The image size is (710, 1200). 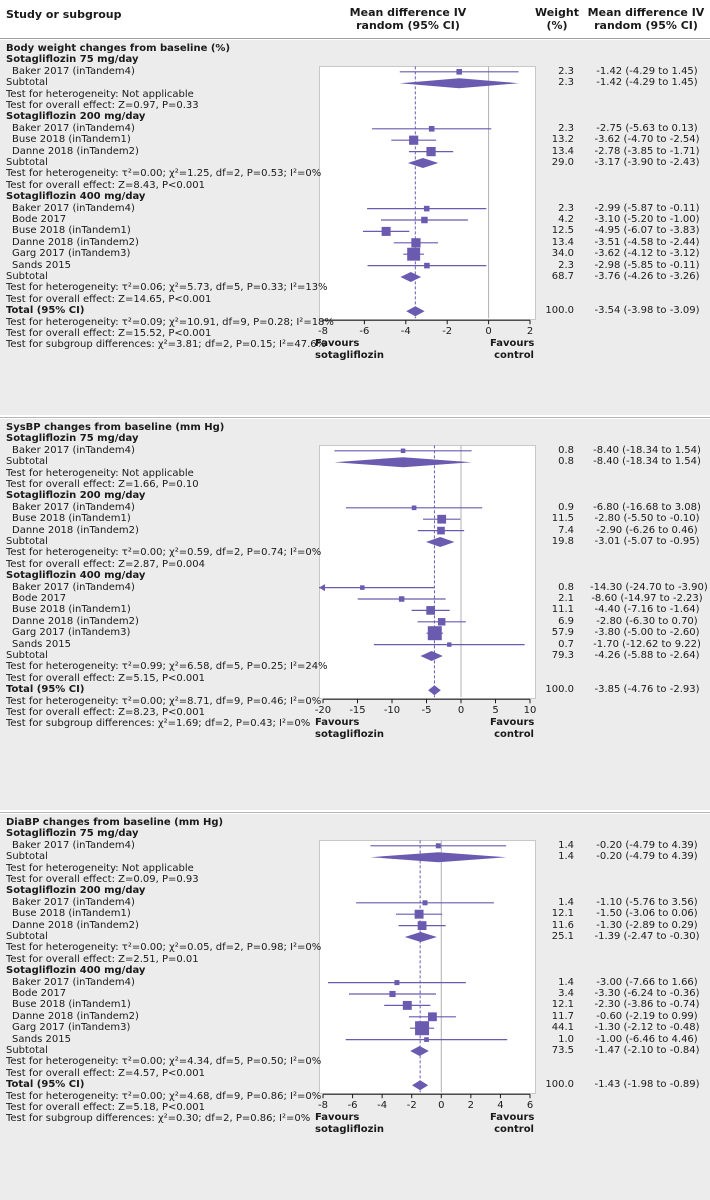 I want to click on weight-value: 11.1, so click(x=562, y=610).